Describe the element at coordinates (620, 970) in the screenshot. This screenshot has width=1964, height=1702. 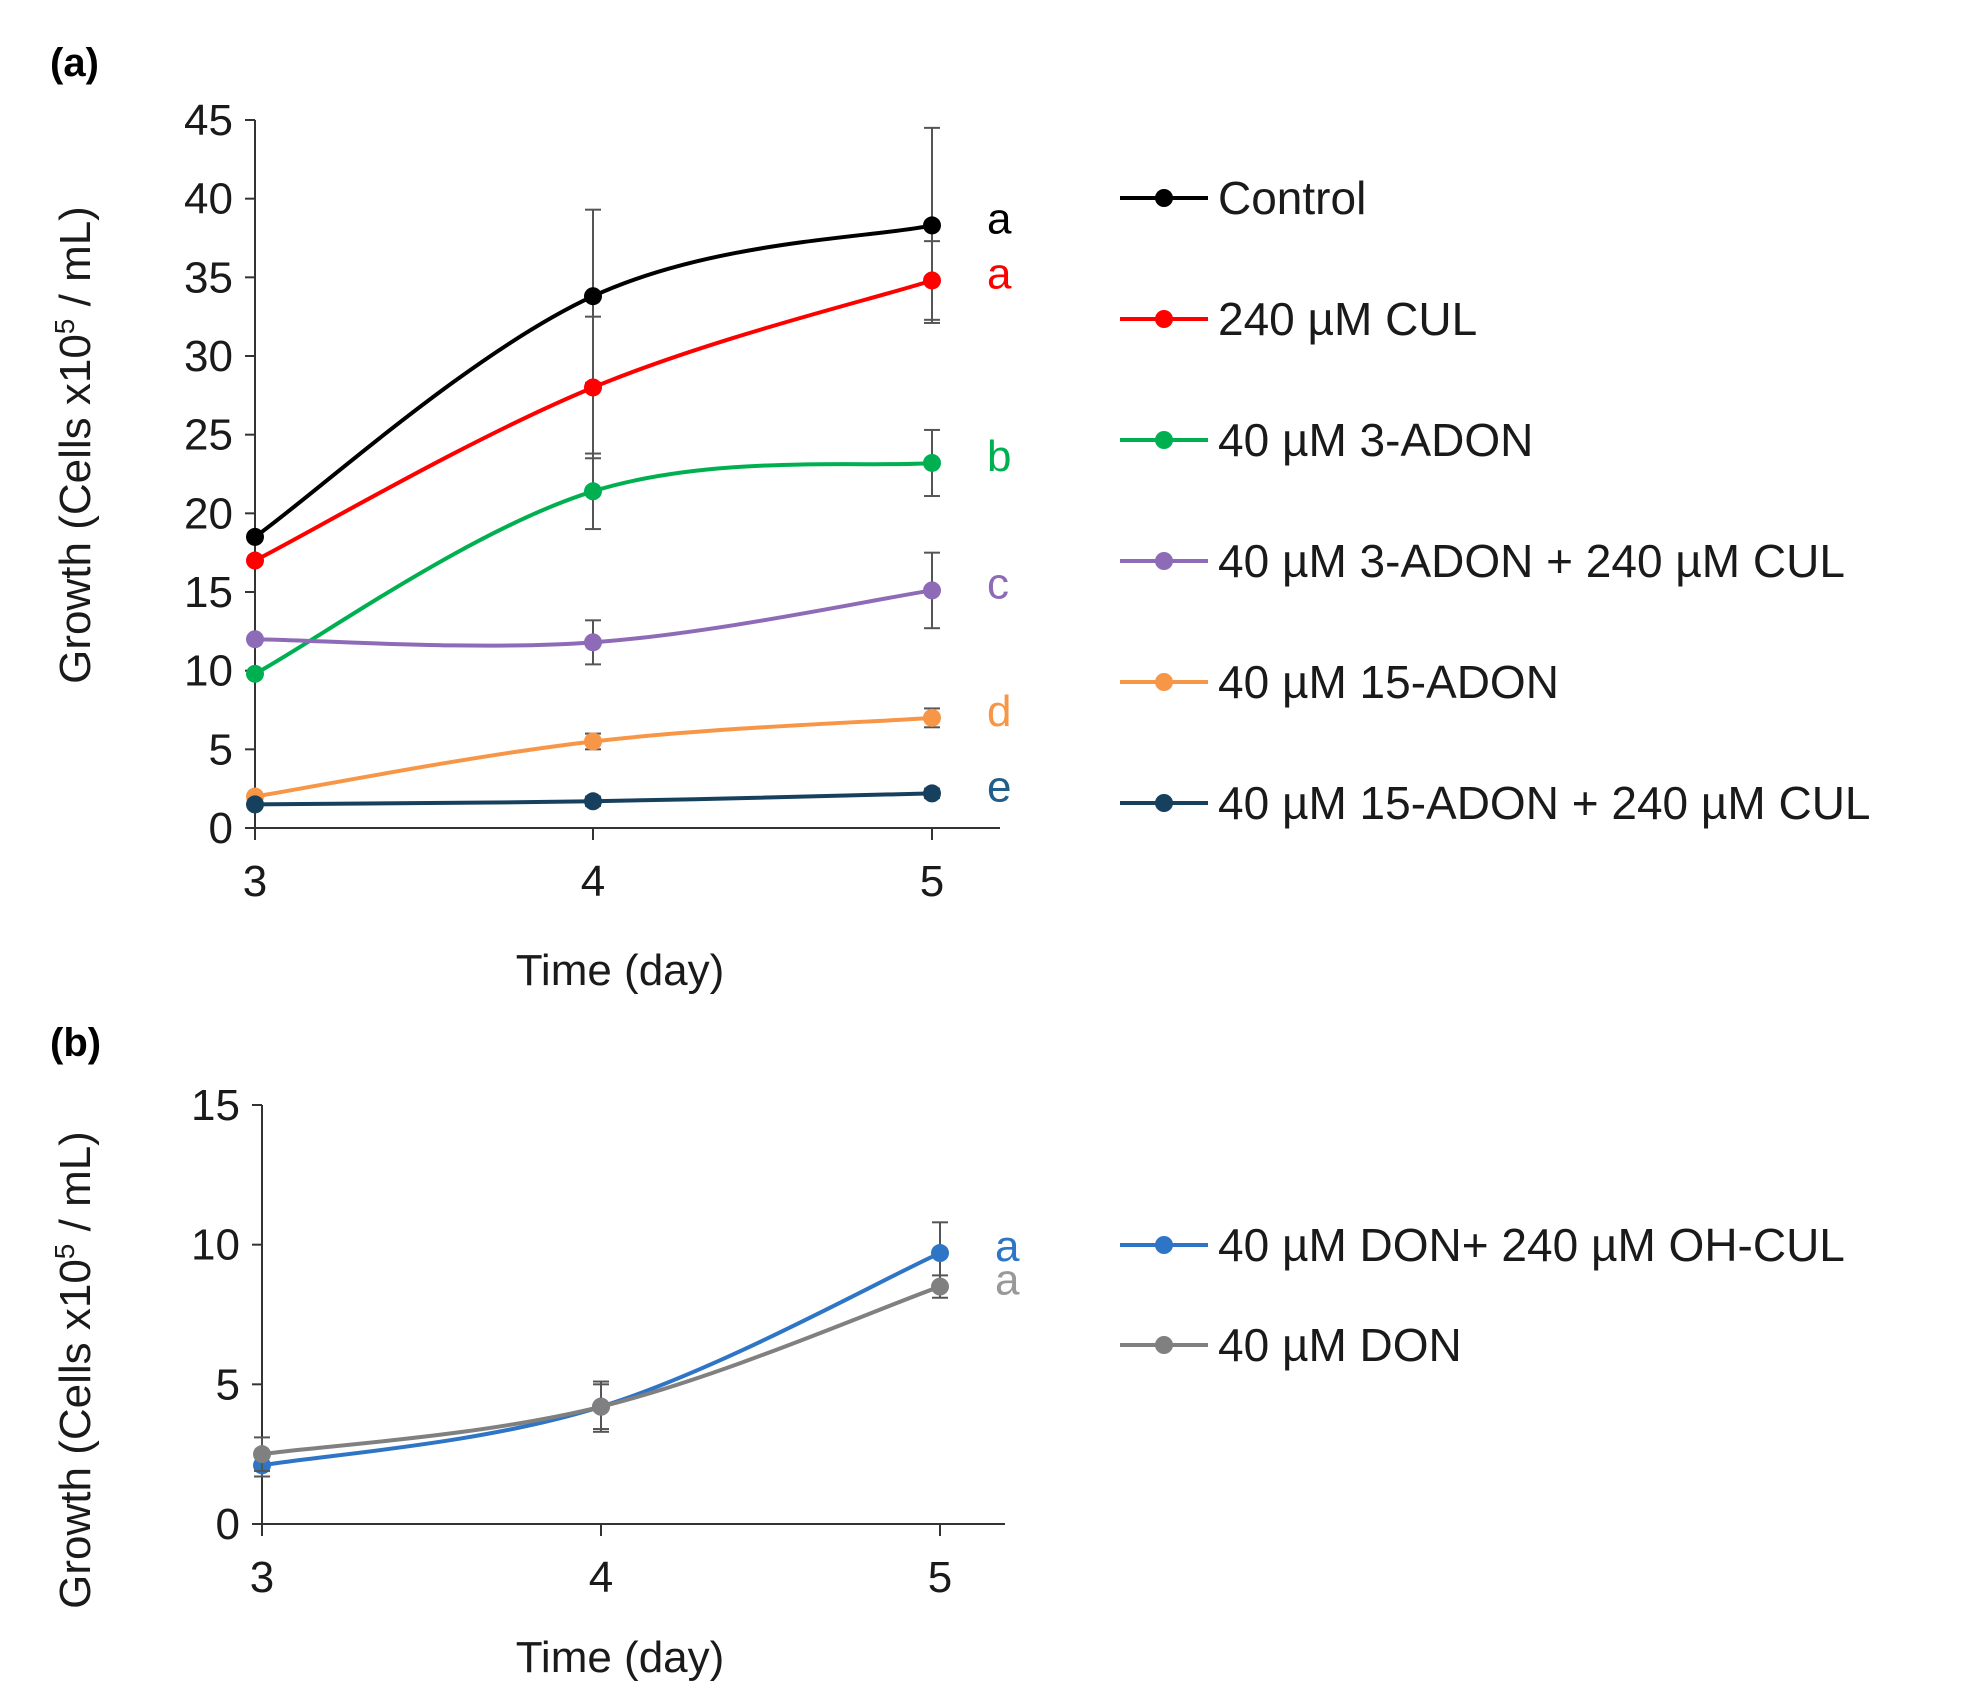
I see `panel-a-x-axis-title: Time (day)` at that location.